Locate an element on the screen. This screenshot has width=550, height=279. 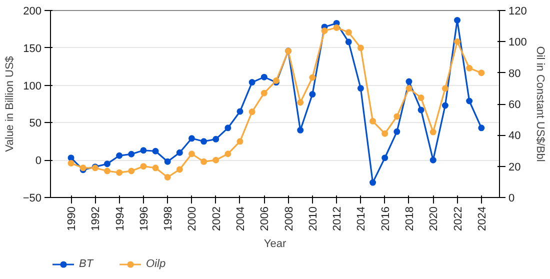
y-tick-label: 0 is located at coordinates (38, 161).